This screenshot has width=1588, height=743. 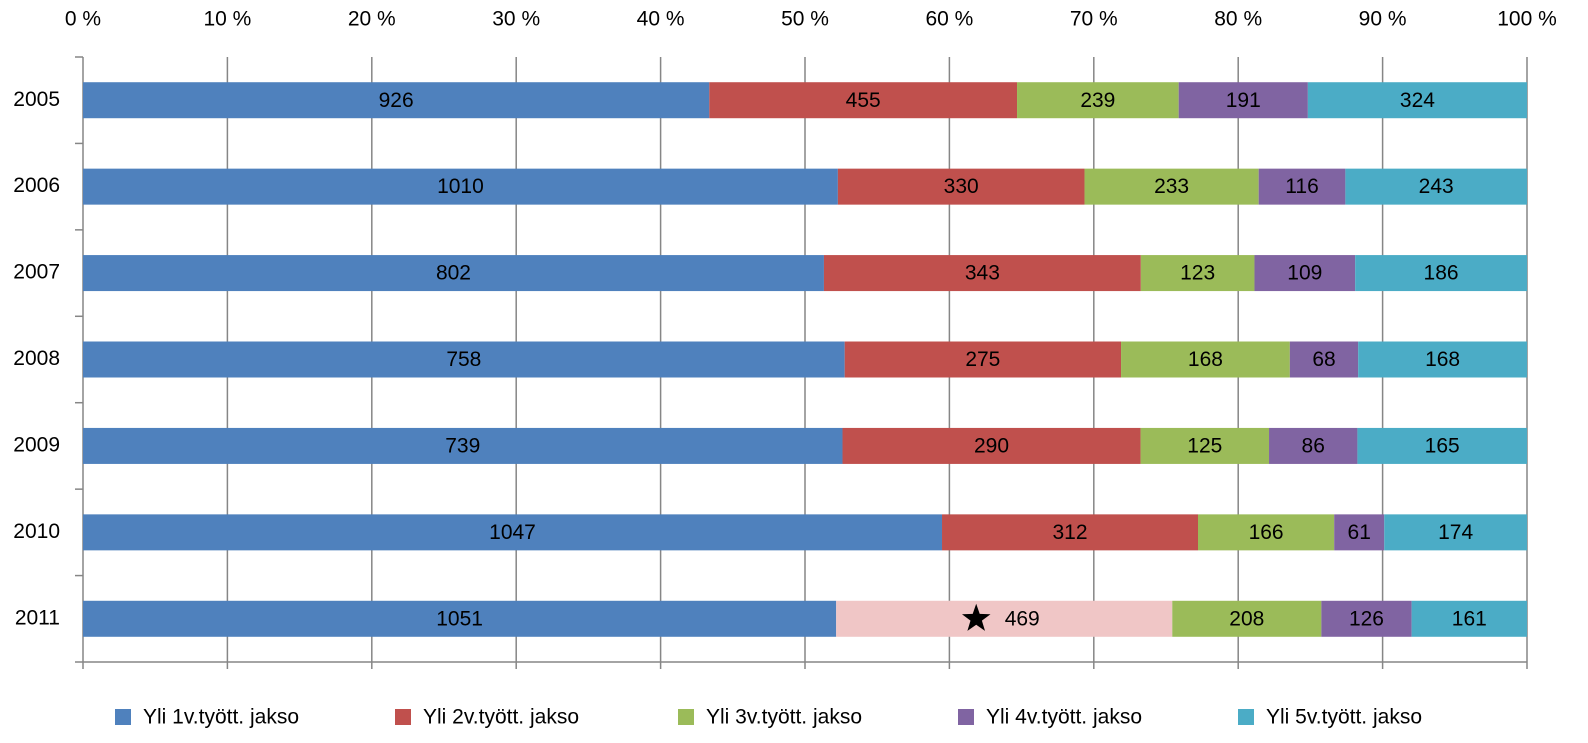 I want to click on data-label: 330, so click(x=961, y=186).